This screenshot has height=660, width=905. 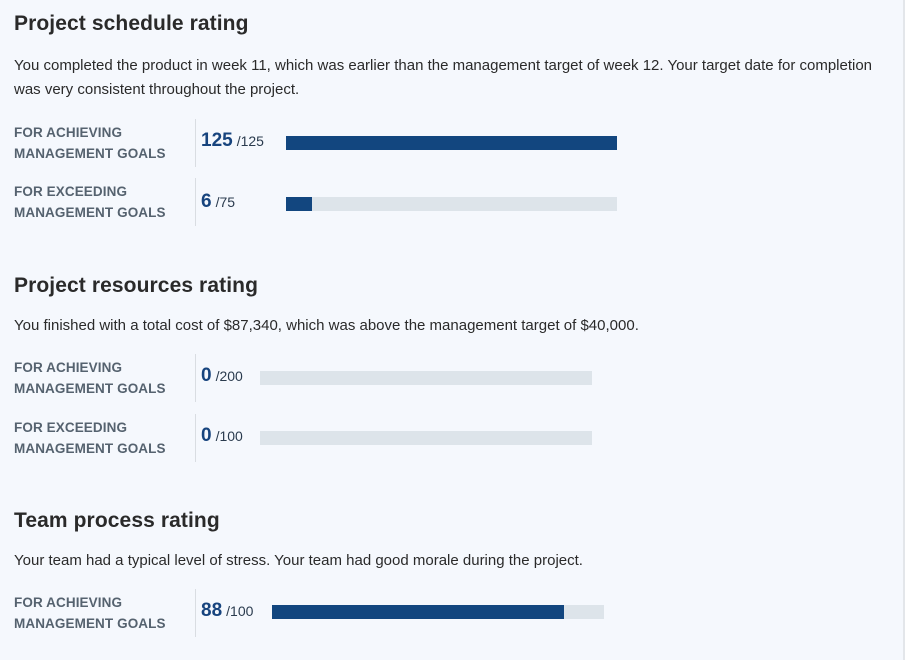 What do you see at coordinates (206, 201) in the screenshot?
I see `score-value: 6` at bounding box center [206, 201].